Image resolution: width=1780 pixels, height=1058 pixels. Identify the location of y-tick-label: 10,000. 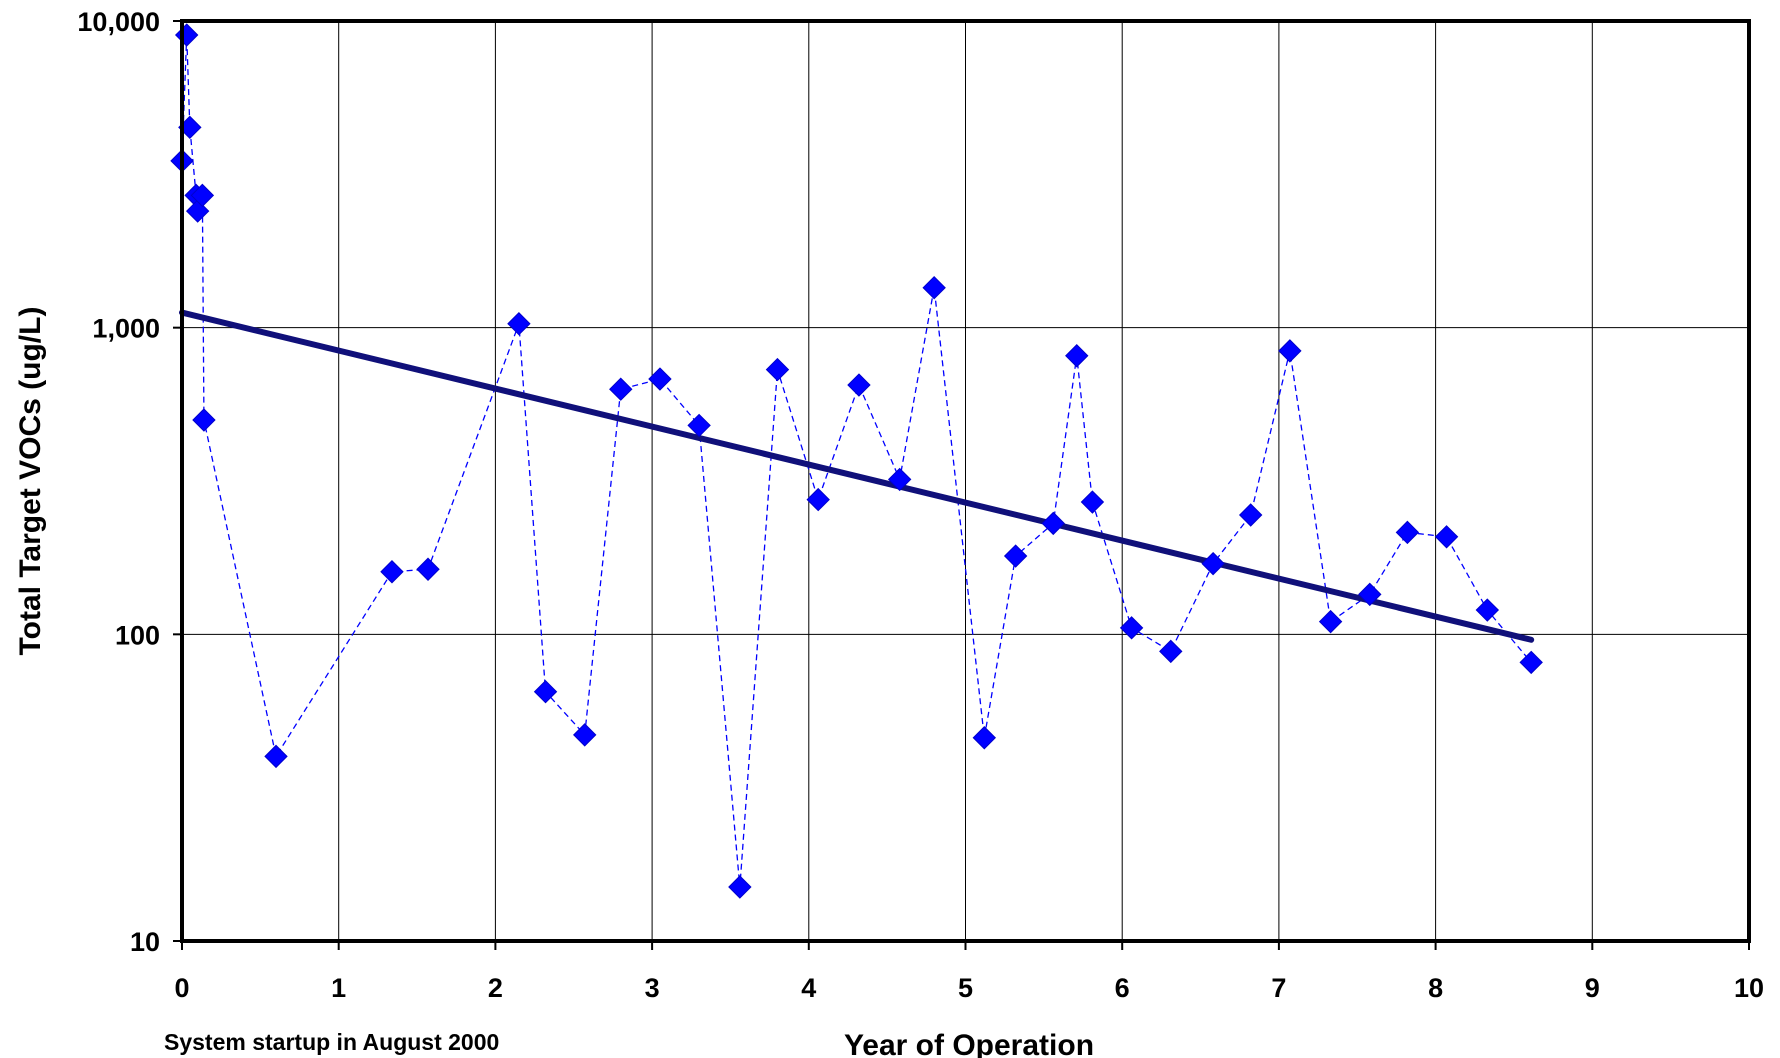
(118, 22).